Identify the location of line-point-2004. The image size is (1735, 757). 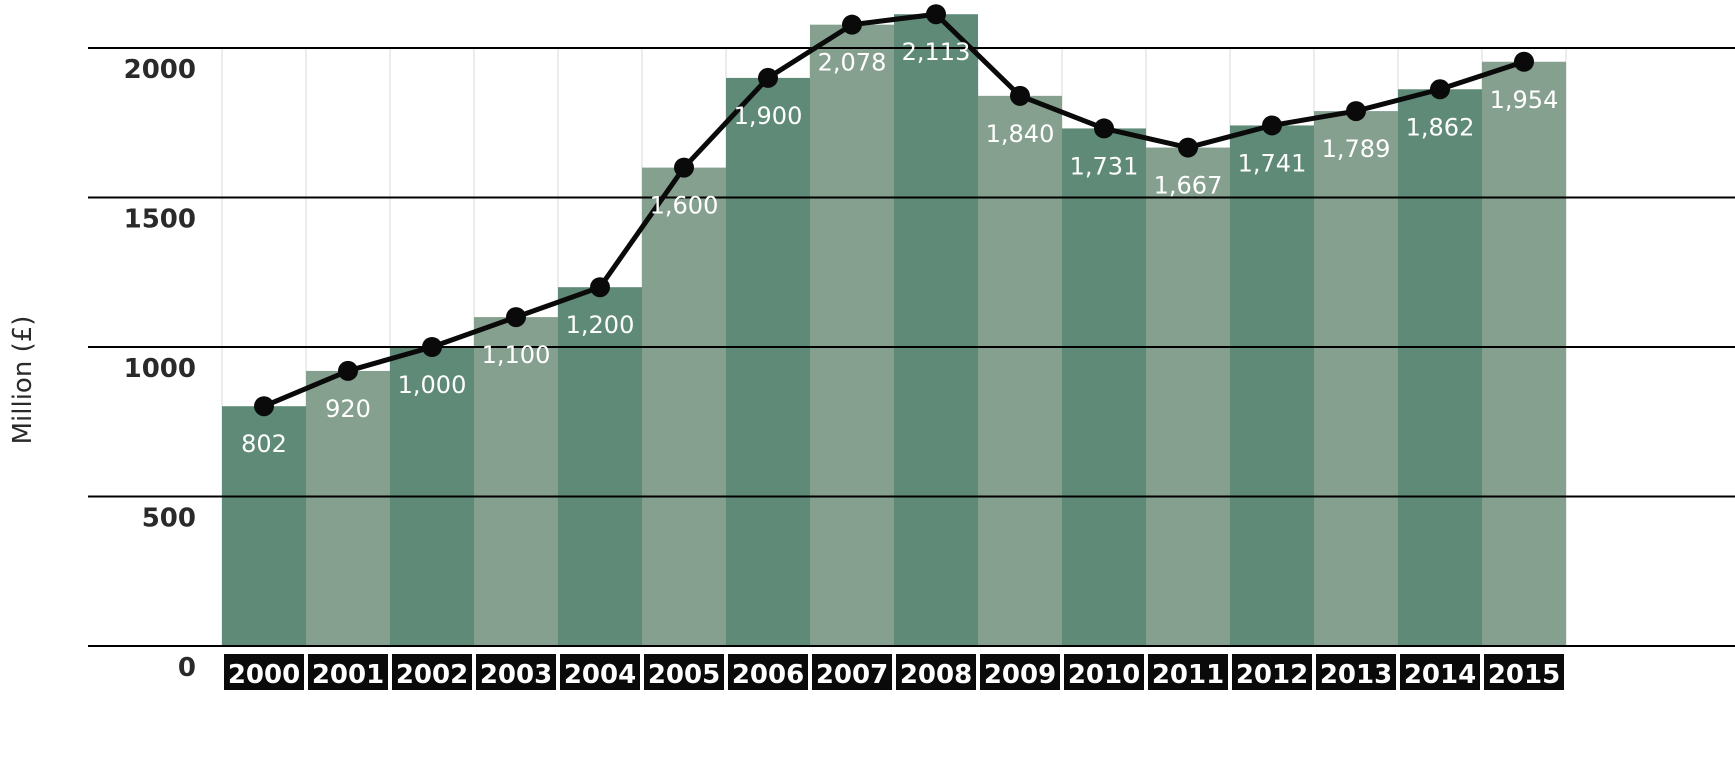
(600, 287).